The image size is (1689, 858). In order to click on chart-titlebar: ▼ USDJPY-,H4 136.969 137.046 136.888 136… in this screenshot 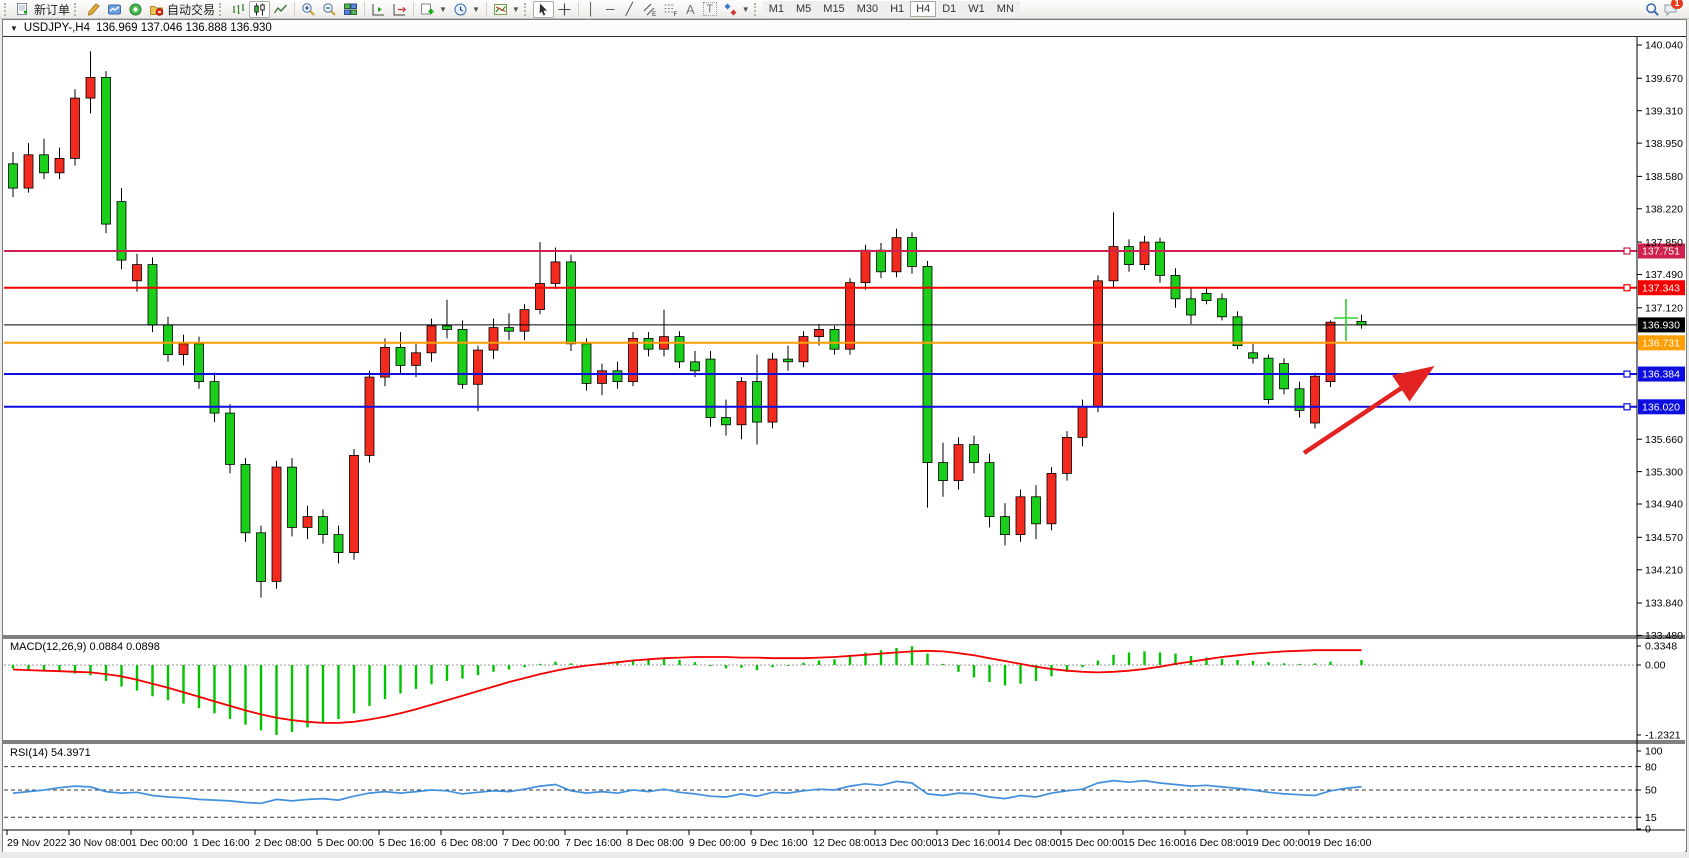, I will do `click(844, 28)`.